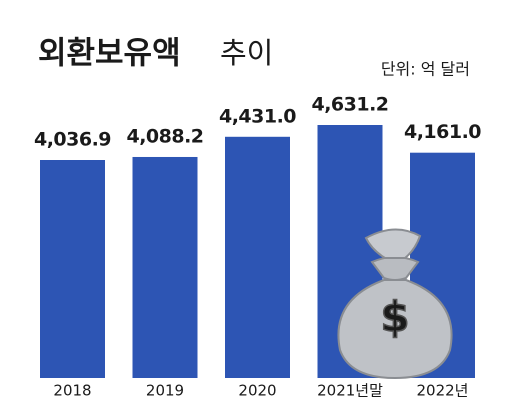 This screenshot has width=511, height=400. What do you see at coordinates (350, 391) in the screenshot?
I see `x-tick-label: 2021년말` at bounding box center [350, 391].